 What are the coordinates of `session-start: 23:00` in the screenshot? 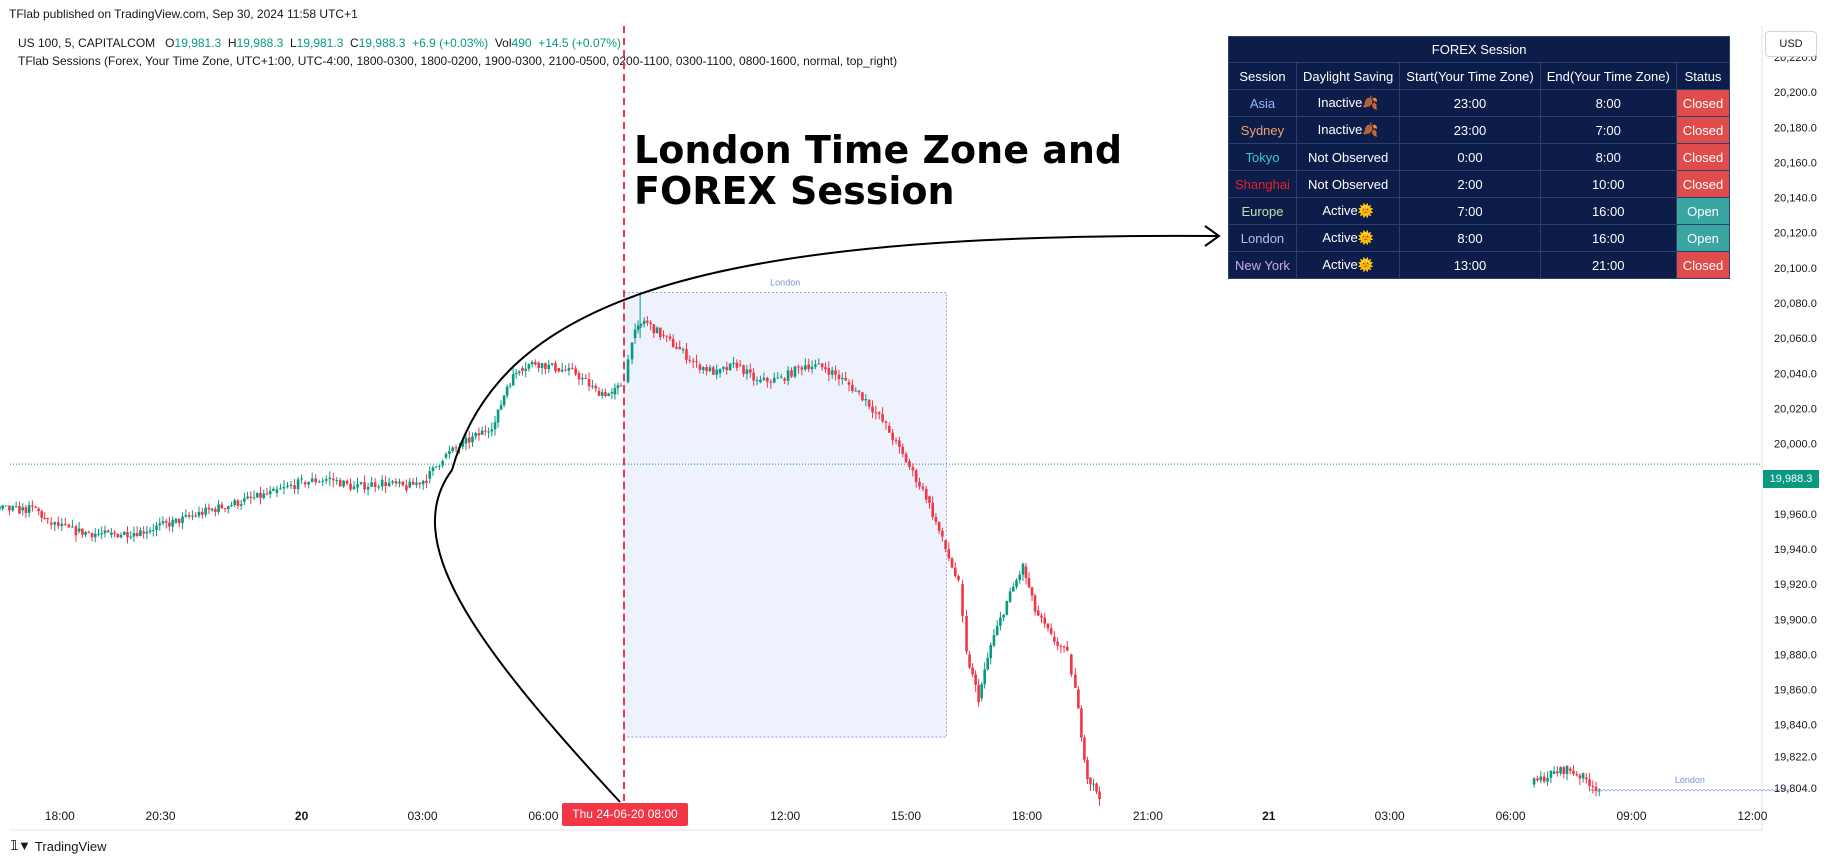 It's located at (1470, 103).